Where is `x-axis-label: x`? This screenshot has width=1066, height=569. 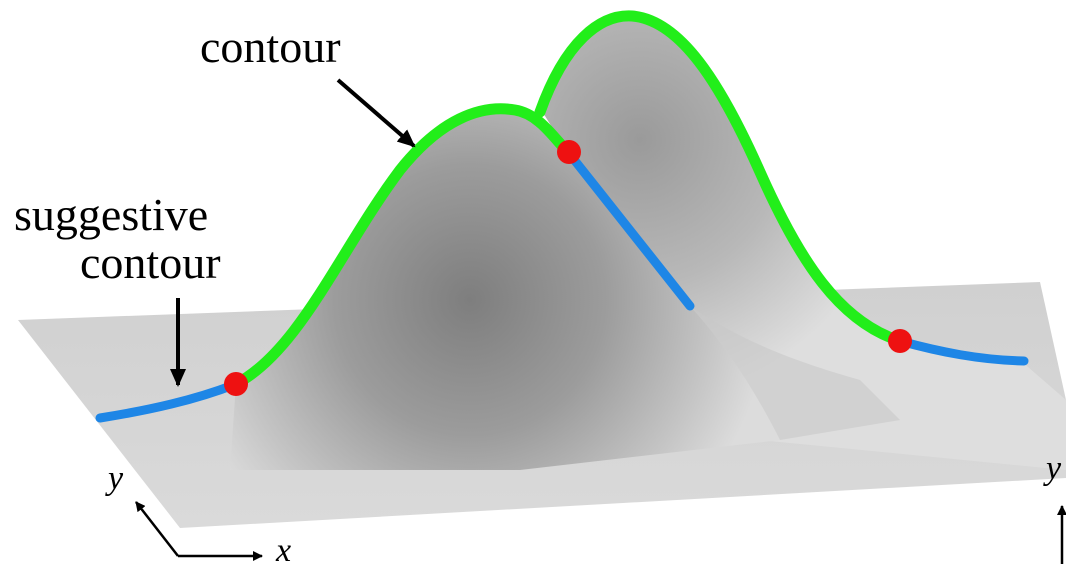 x-axis-label: x is located at coordinates (284, 550).